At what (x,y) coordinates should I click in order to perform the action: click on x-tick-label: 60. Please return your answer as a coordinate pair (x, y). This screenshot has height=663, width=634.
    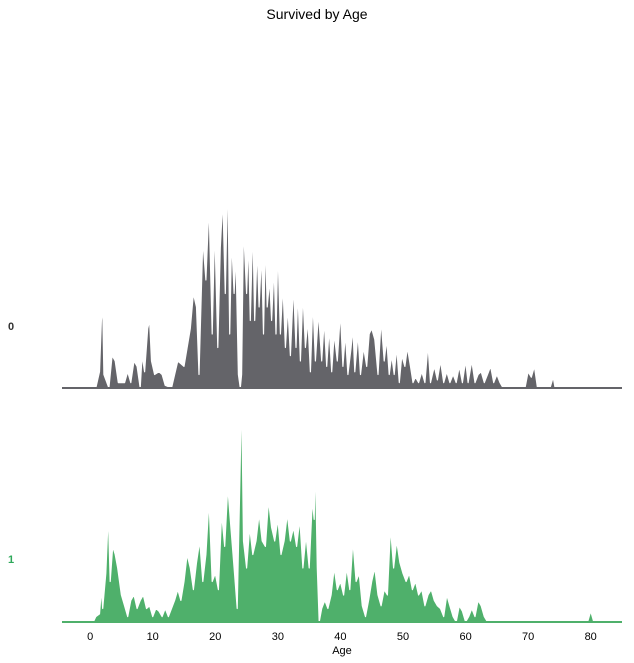
    Looking at the image, I should click on (465, 637).